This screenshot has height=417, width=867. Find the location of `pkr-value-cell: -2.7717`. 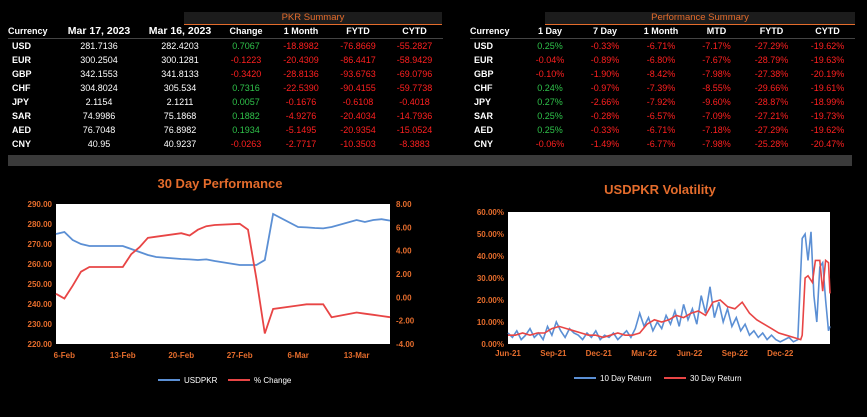

pkr-value-cell: -2.7717 is located at coordinates (301, 144).